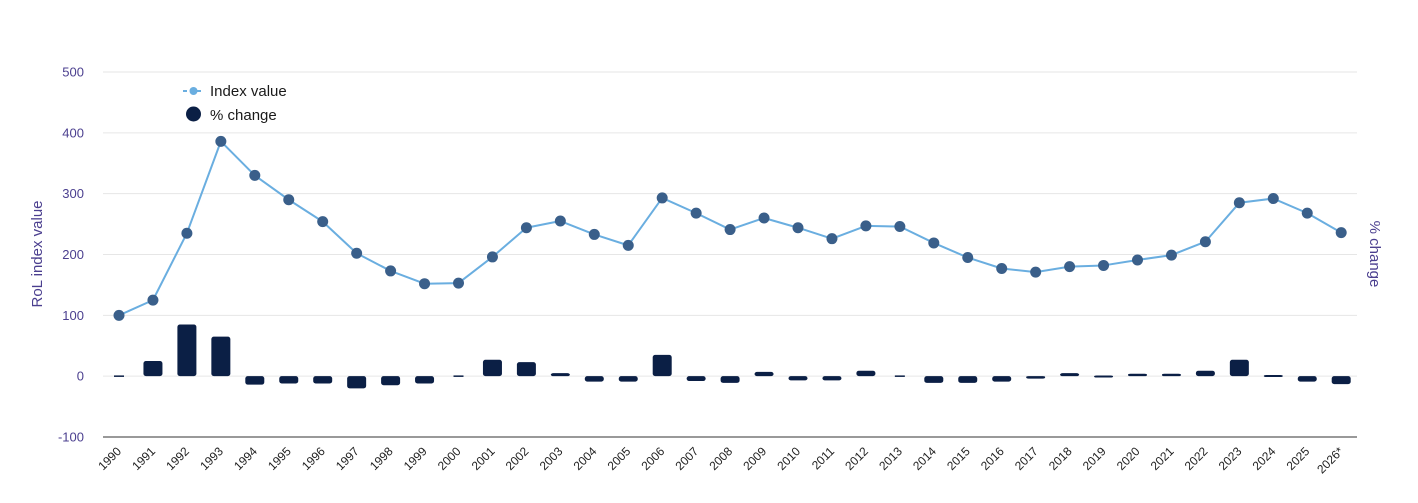  Describe the element at coordinates (313, 458) in the screenshot. I see `x-tick-label: 1996` at that location.